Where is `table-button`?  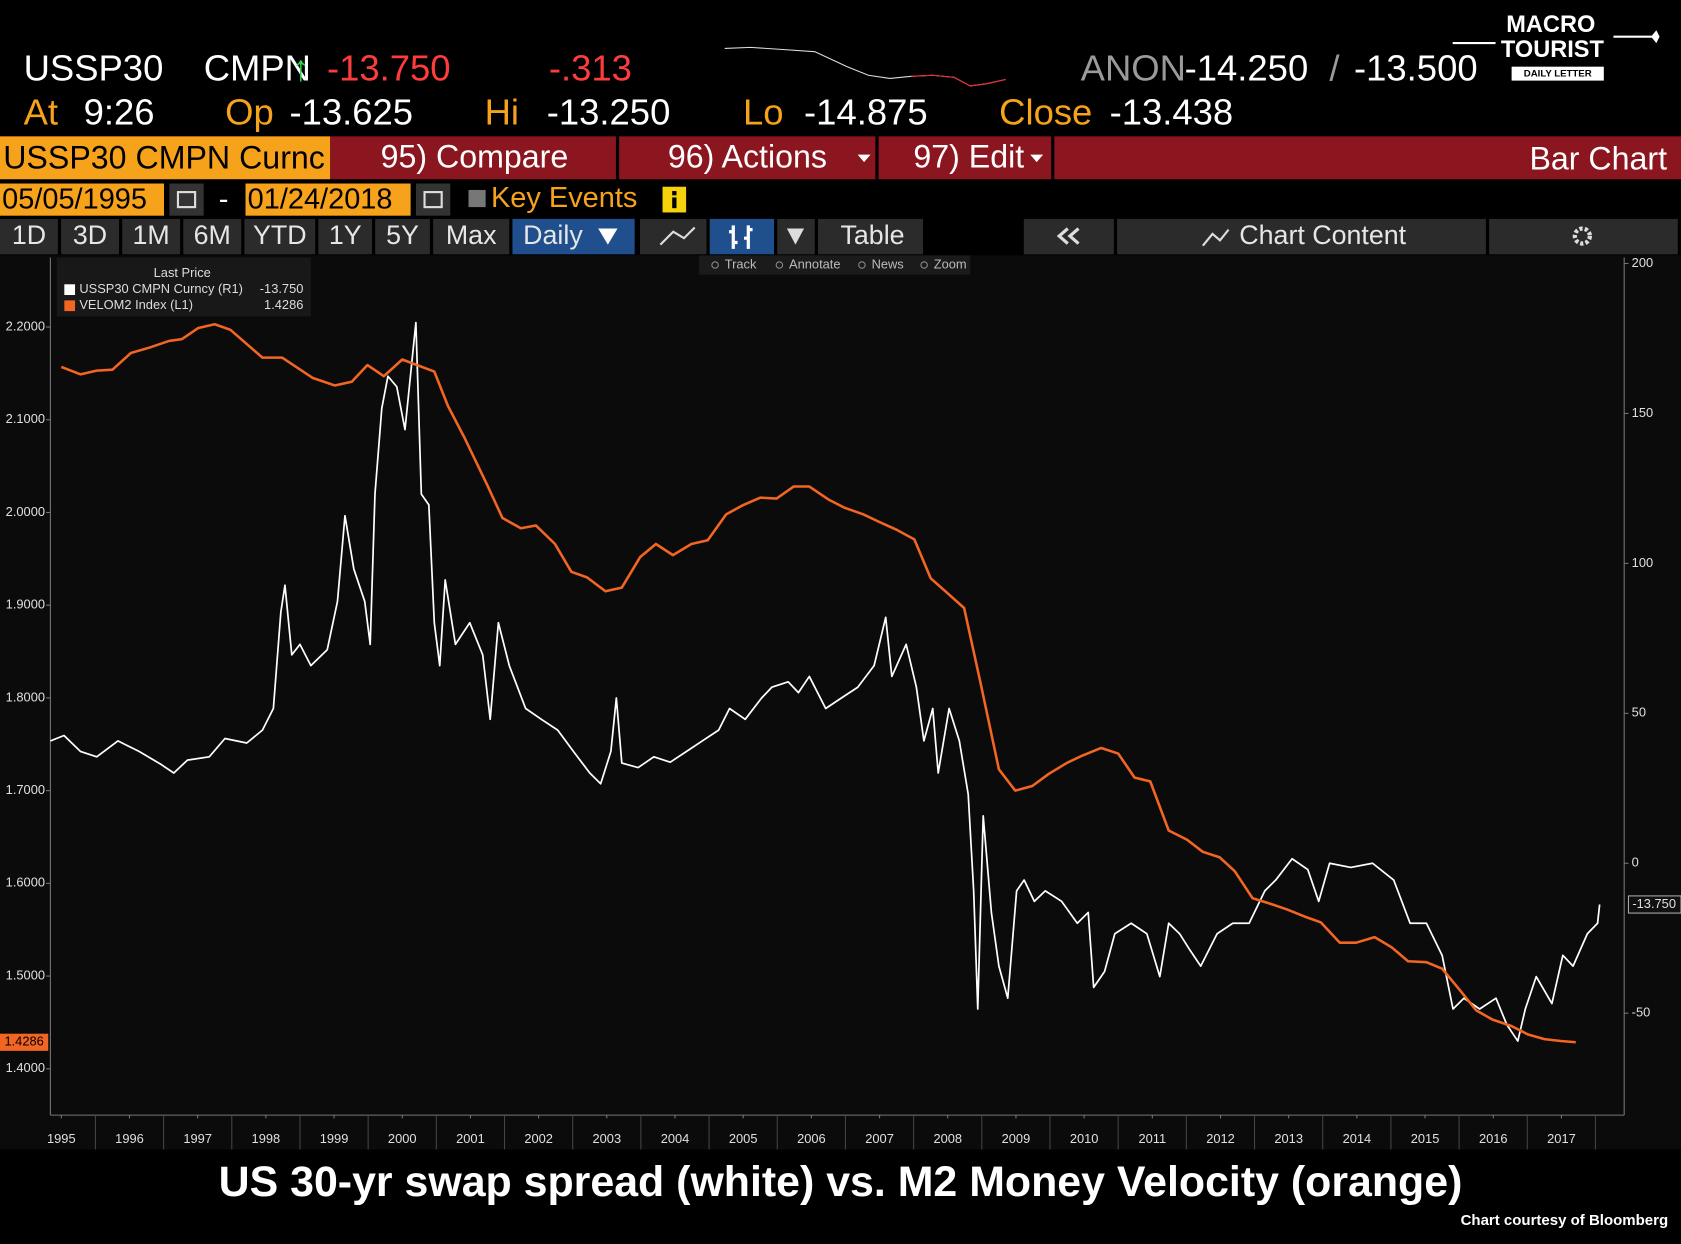 table-button is located at coordinates (870, 236).